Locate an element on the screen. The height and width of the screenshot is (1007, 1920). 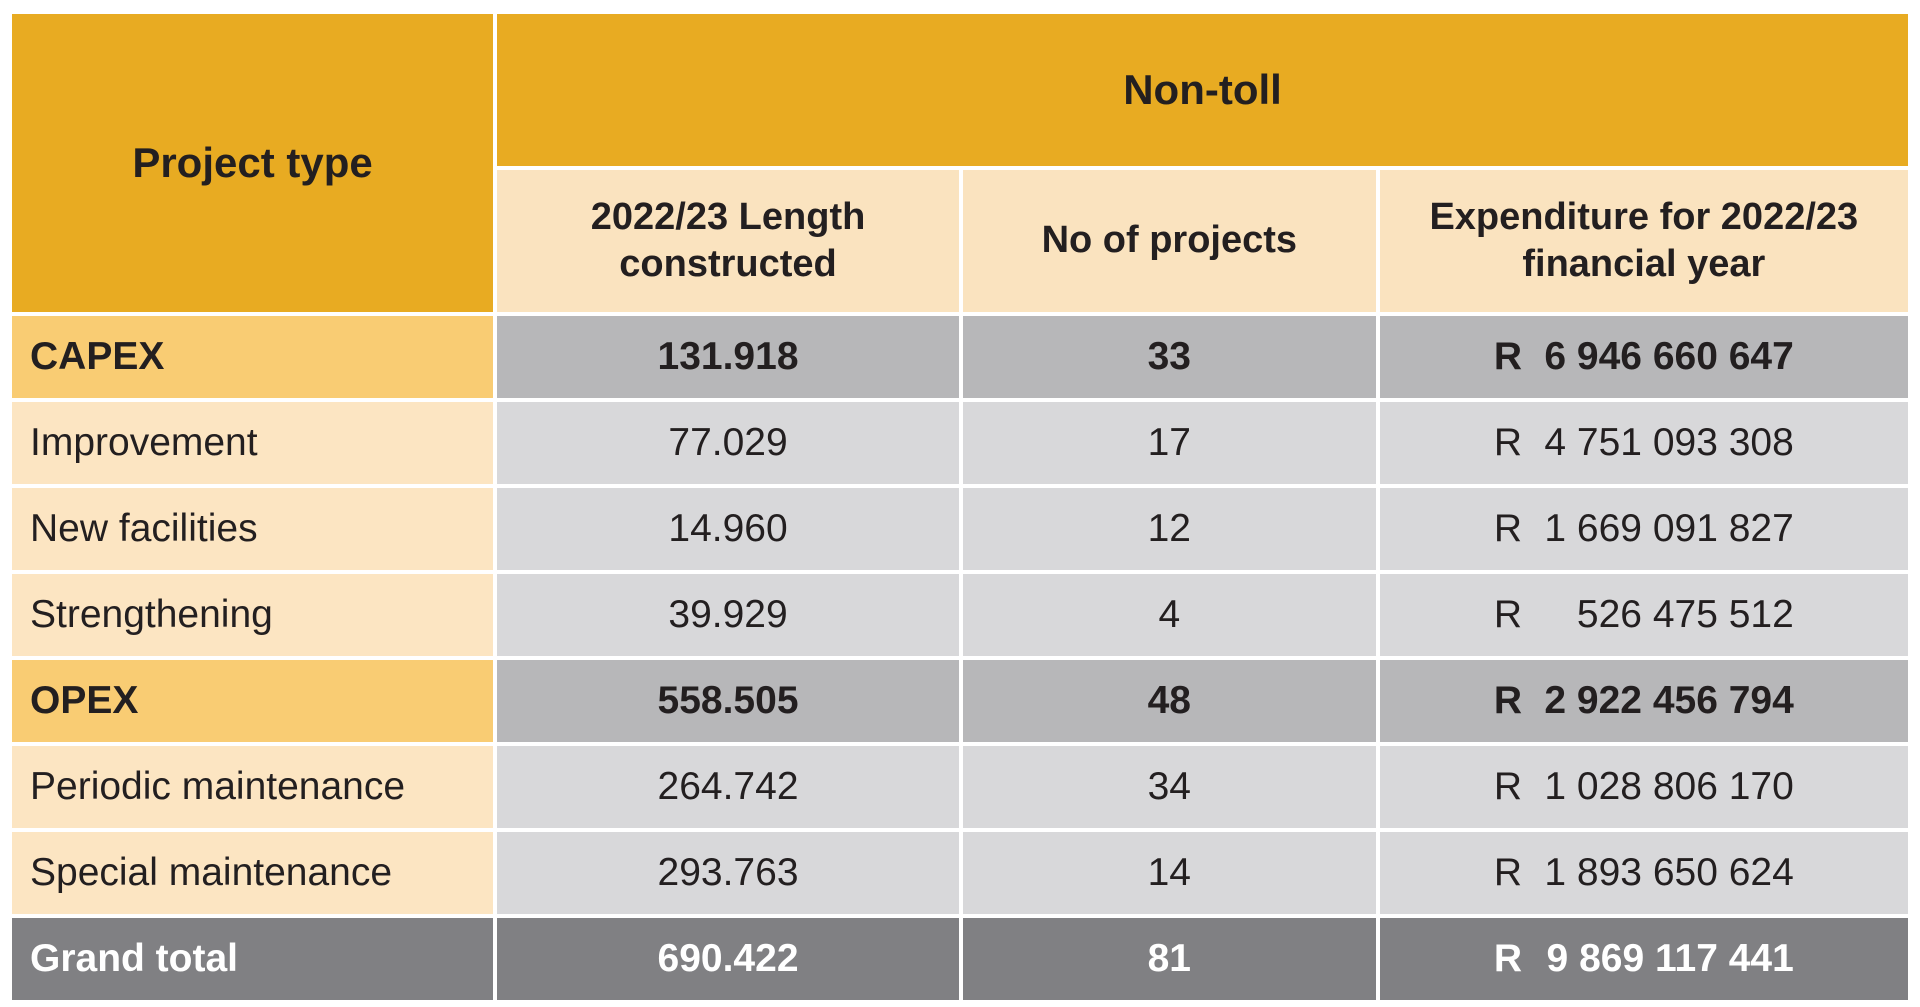
money-value: R 1 893 650 624 is located at coordinates (1644, 873).